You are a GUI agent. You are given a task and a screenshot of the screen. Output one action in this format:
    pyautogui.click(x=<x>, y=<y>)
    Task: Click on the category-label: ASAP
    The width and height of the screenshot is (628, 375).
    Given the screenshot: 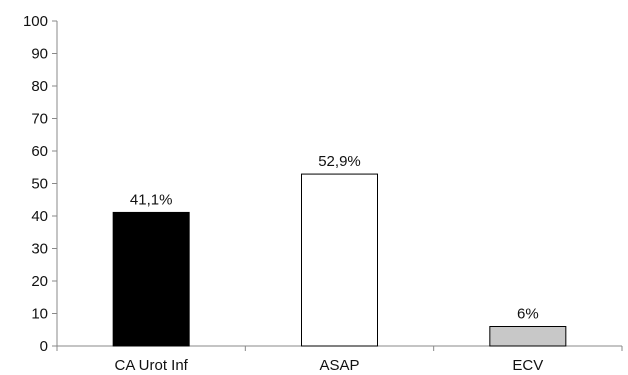 What is the action you would take?
    pyautogui.click(x=339, y=365)
    